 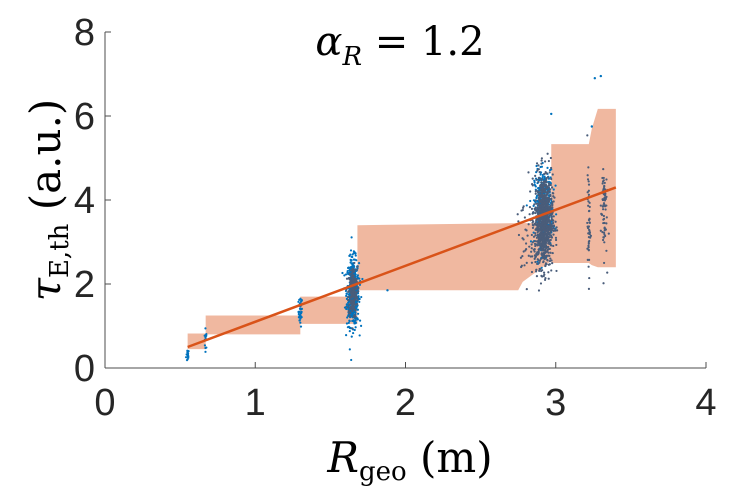 I want to click on x-tick-label: 1, so click(x=255, y=403).